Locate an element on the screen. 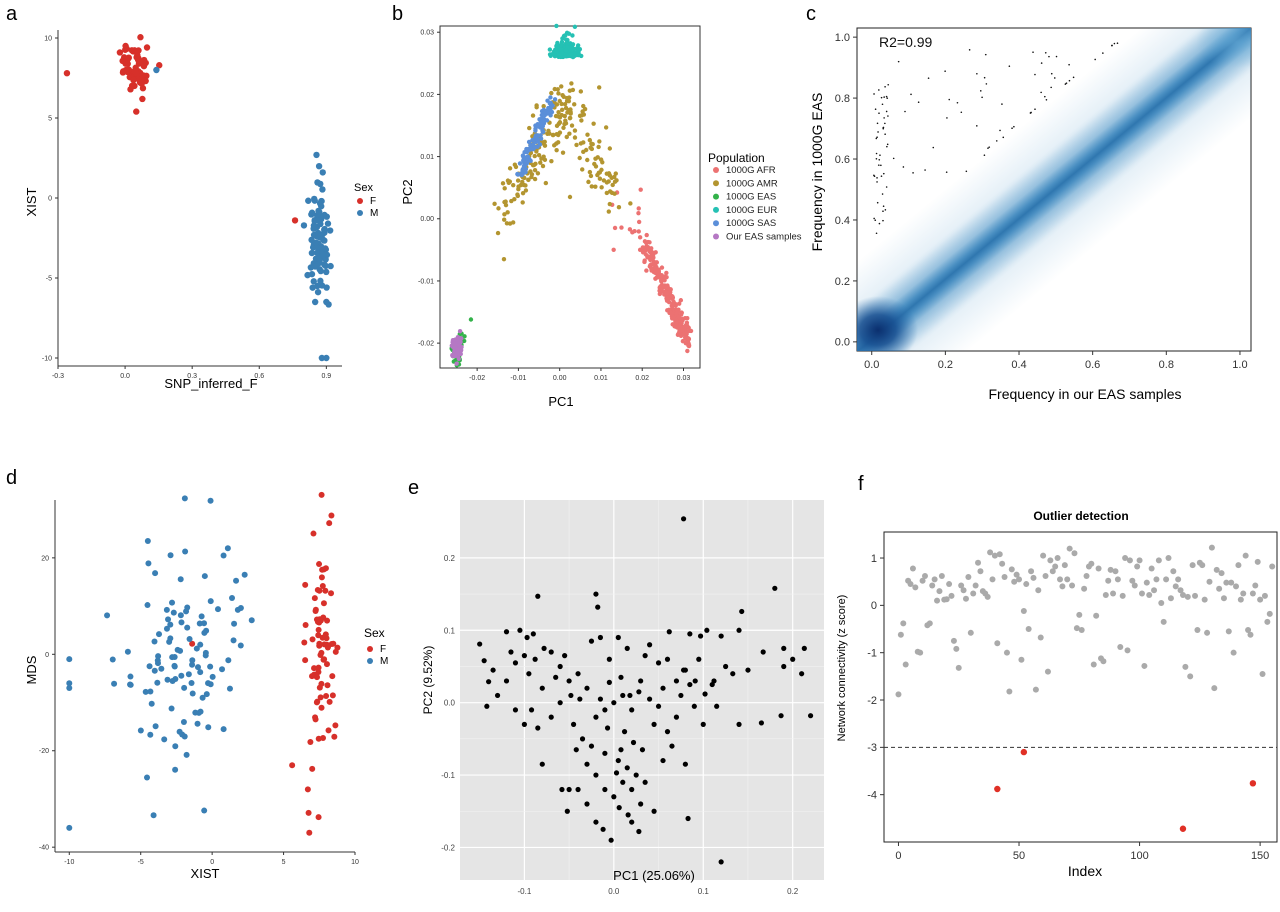  x-tick-label: -5 is located at coordinates (141, 862).